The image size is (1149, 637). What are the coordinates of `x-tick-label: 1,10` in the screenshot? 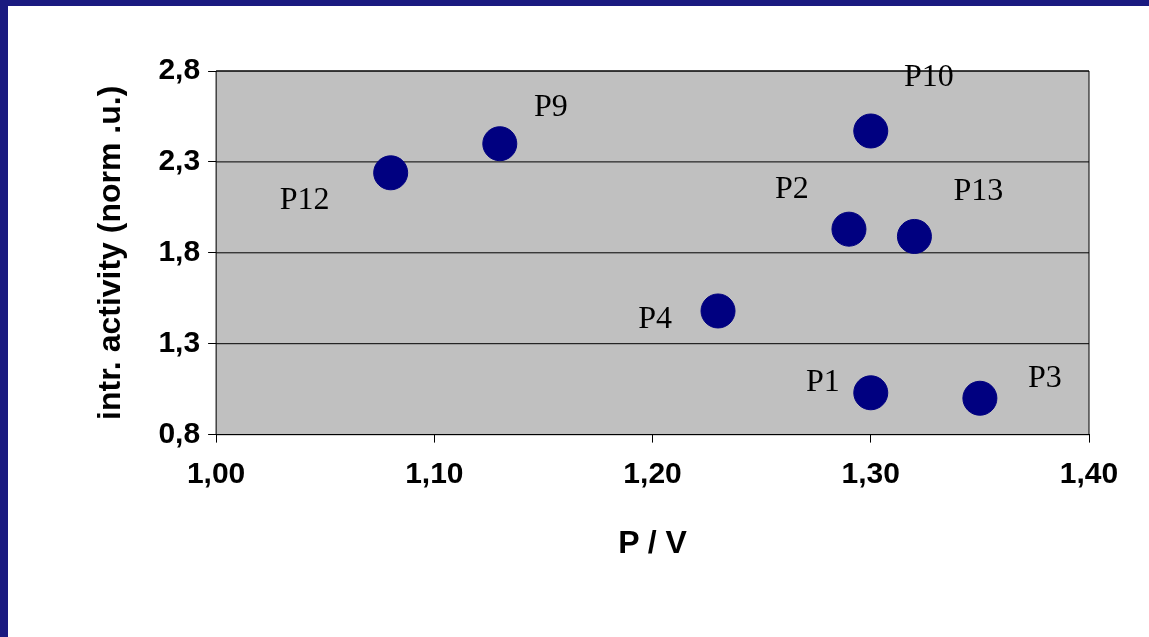 It's located at (434, 472).